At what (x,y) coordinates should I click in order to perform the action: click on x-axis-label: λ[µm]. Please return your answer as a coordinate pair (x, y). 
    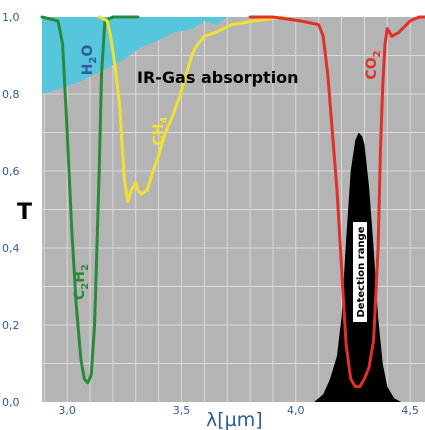
    Looking at the image, I should click on (234, 419).